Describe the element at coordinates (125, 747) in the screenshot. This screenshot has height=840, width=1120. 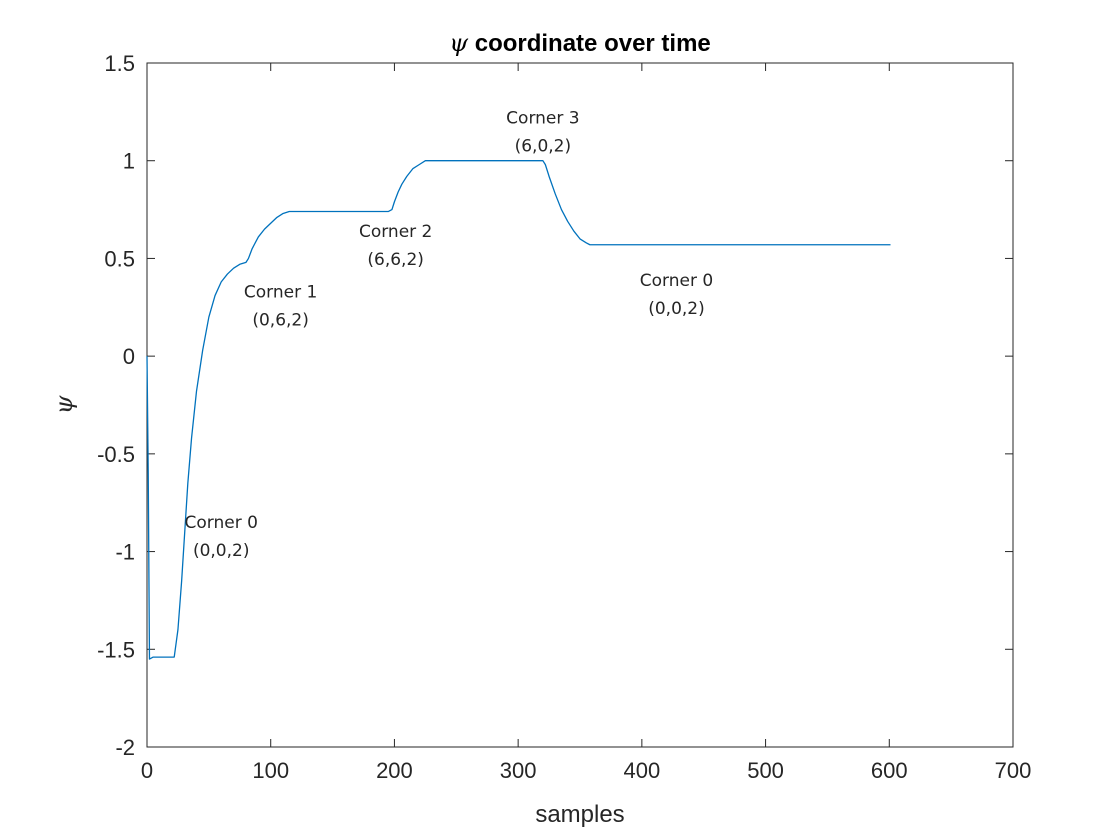
I see `y-tick-label: -2` at that location.